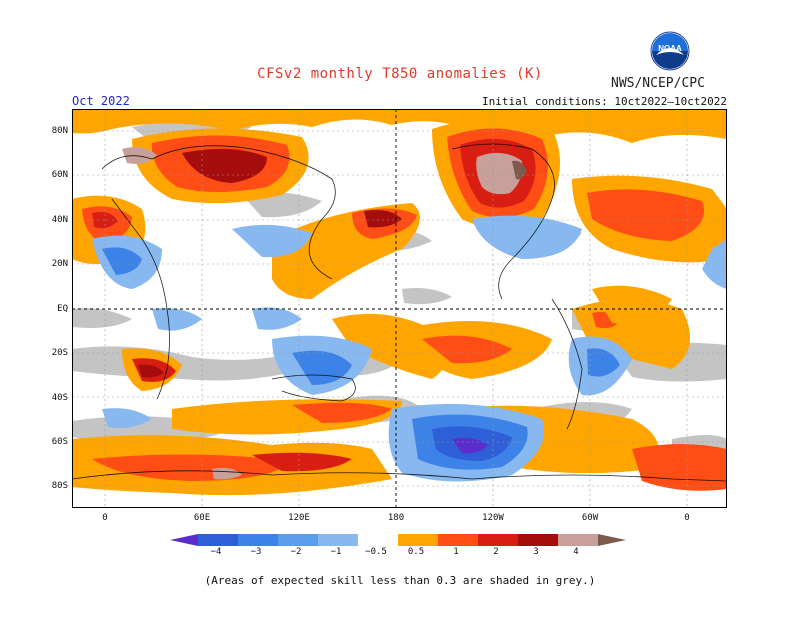 The height and width of the screenshot is (618, 800). I want to click on noaa-logo-text: NOAA, so click(670, 48).